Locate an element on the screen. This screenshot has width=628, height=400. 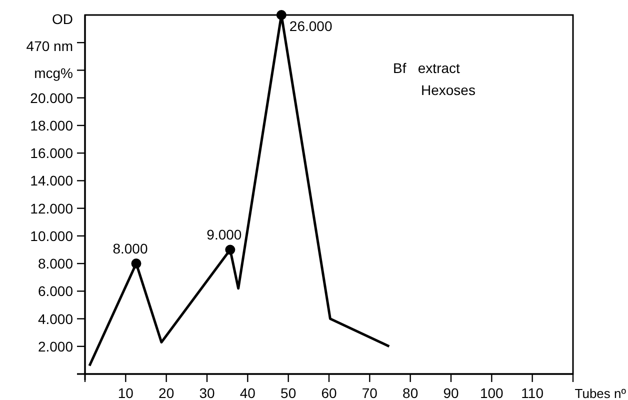
x-axis-title: Tubes nº is located at coordinates (600, 393).